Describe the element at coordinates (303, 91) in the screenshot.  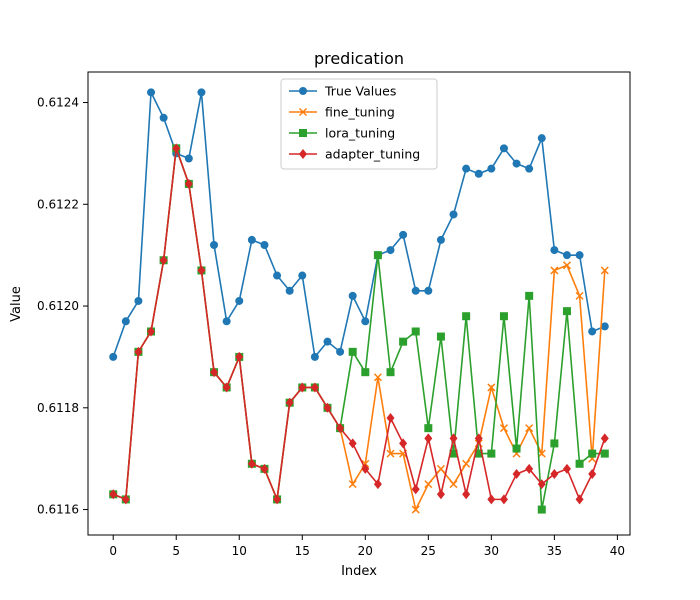
I see `legend-marker-true-values` at that location.